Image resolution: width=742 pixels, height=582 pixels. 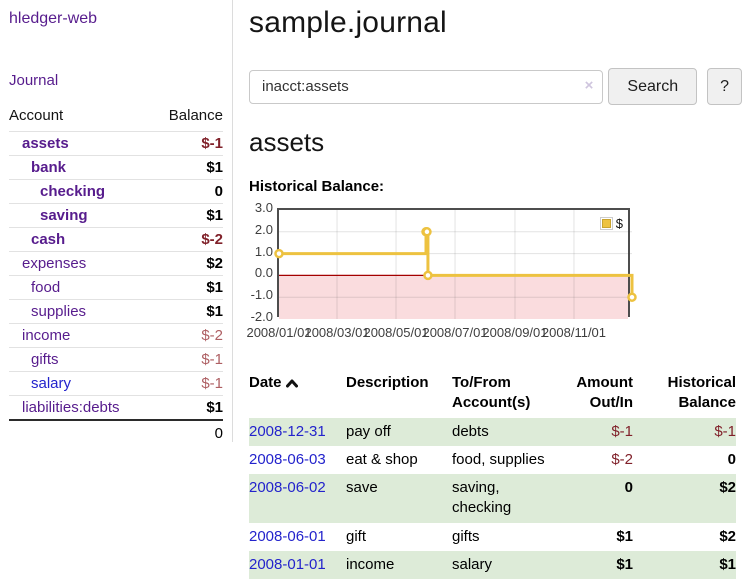 What do you see at coordinates (54, 263) in the screenshot?
I see `sidebar-account-link: expenses` at bounding box center [54, 263].